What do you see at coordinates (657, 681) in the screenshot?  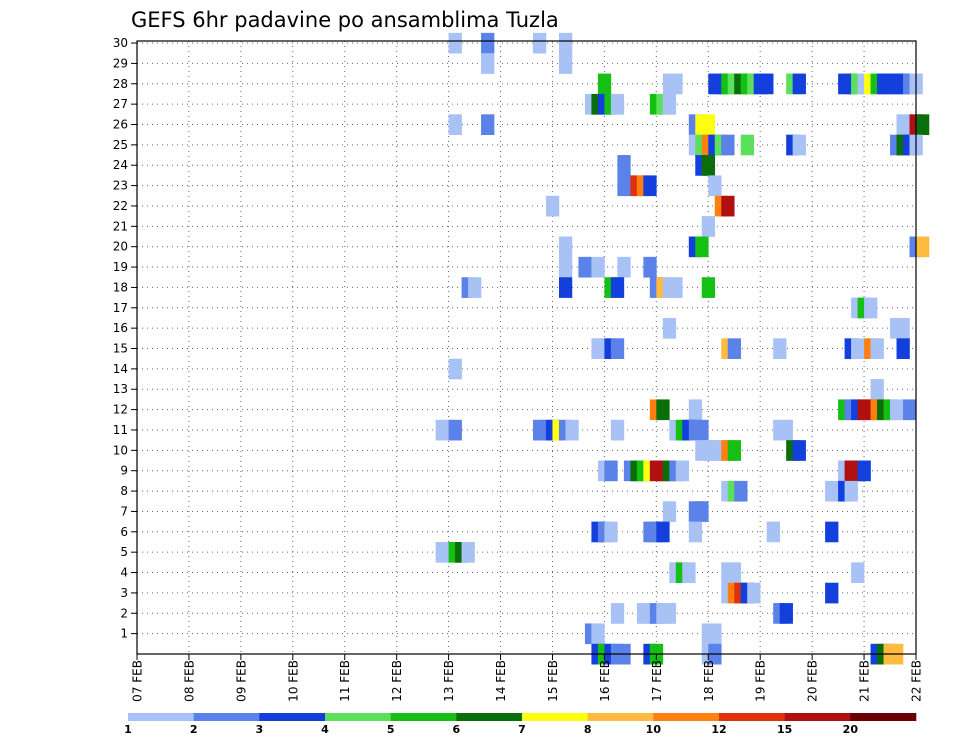 I see `x-tick-label: 17 FEB` at bounding box center [657, 681].